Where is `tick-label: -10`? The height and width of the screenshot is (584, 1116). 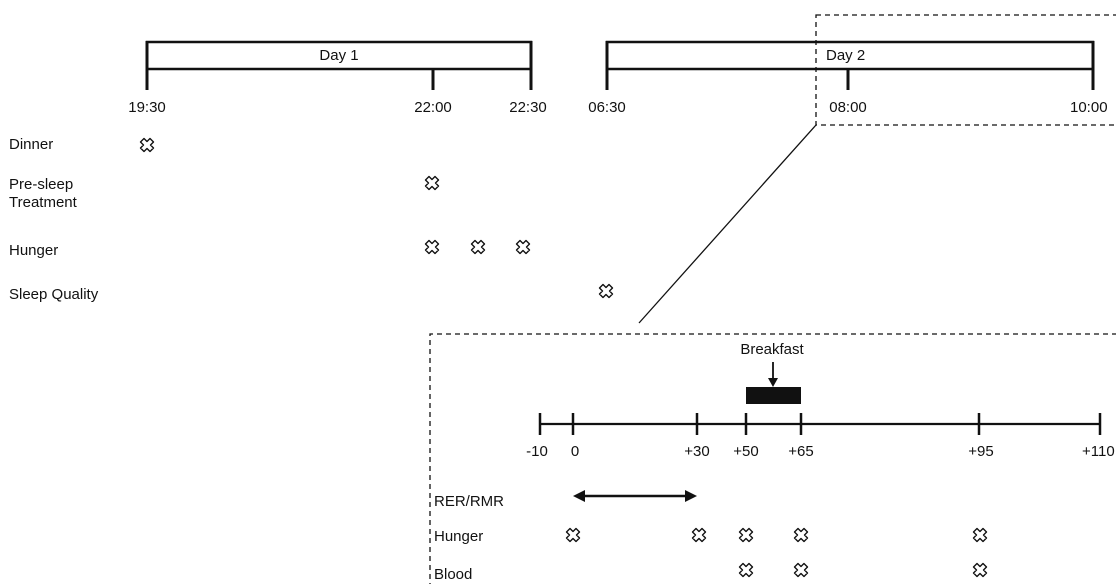 tick-label: -10 is located at coordinates (537, 451).